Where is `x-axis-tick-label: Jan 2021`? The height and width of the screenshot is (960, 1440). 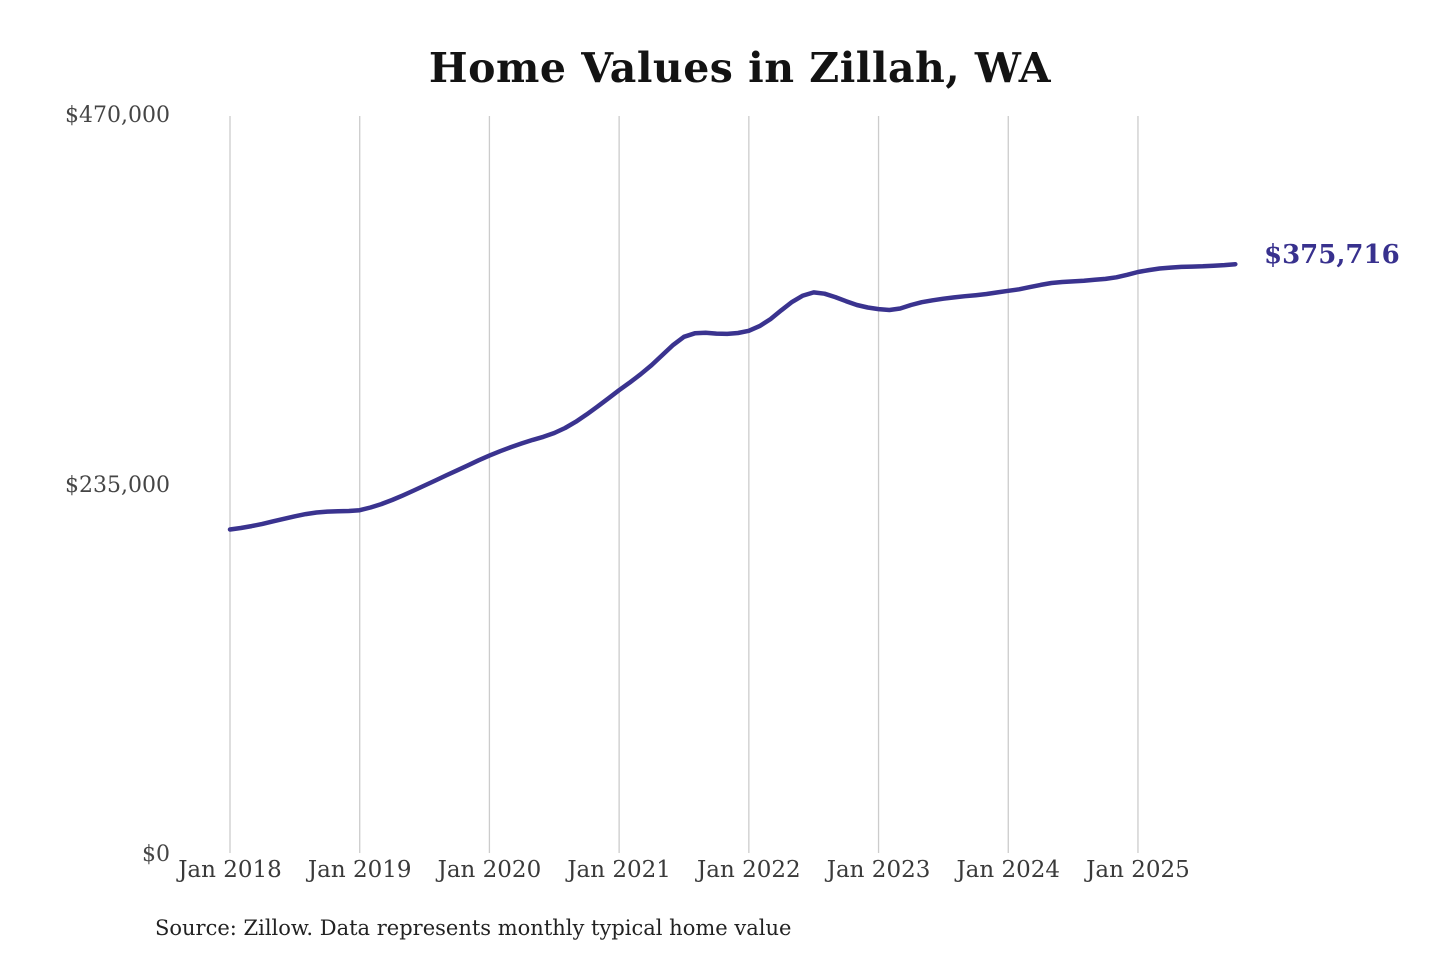 x-axis-tick-label: Jan 2021 is located at coordinates (619, 870).